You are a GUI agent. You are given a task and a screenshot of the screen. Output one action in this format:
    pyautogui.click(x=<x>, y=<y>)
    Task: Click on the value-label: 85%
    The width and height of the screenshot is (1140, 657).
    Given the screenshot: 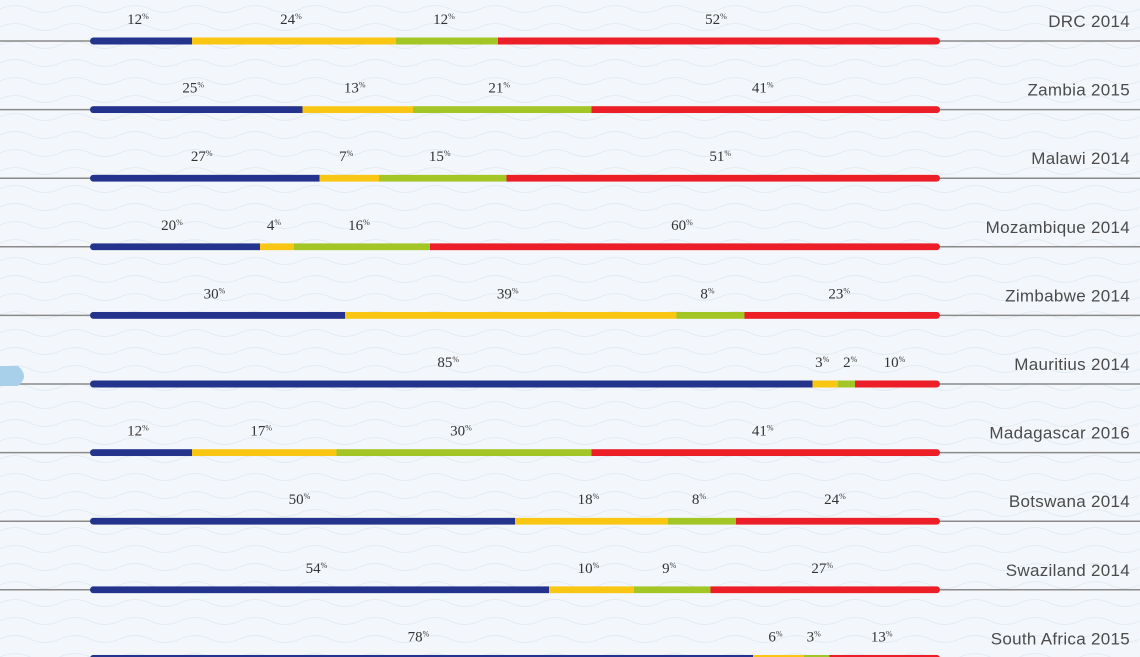 What is the action you would take?
    pyautogui.click(x=448, y=363)
    